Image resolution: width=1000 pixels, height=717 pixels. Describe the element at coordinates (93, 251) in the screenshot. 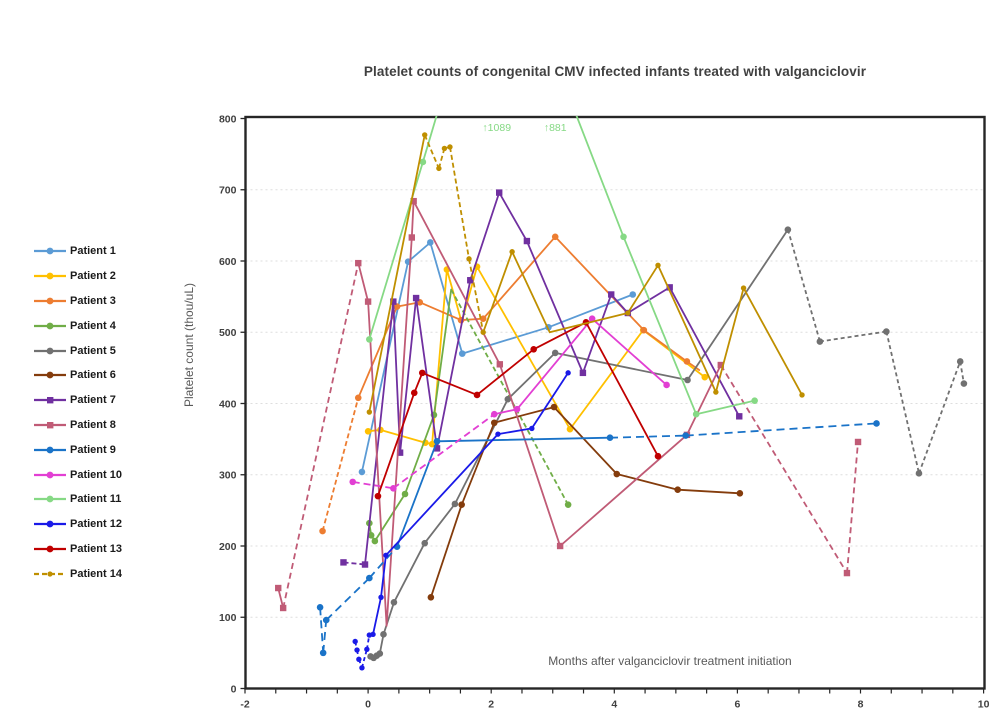

I see `legend-label: Patient 1` at that location.